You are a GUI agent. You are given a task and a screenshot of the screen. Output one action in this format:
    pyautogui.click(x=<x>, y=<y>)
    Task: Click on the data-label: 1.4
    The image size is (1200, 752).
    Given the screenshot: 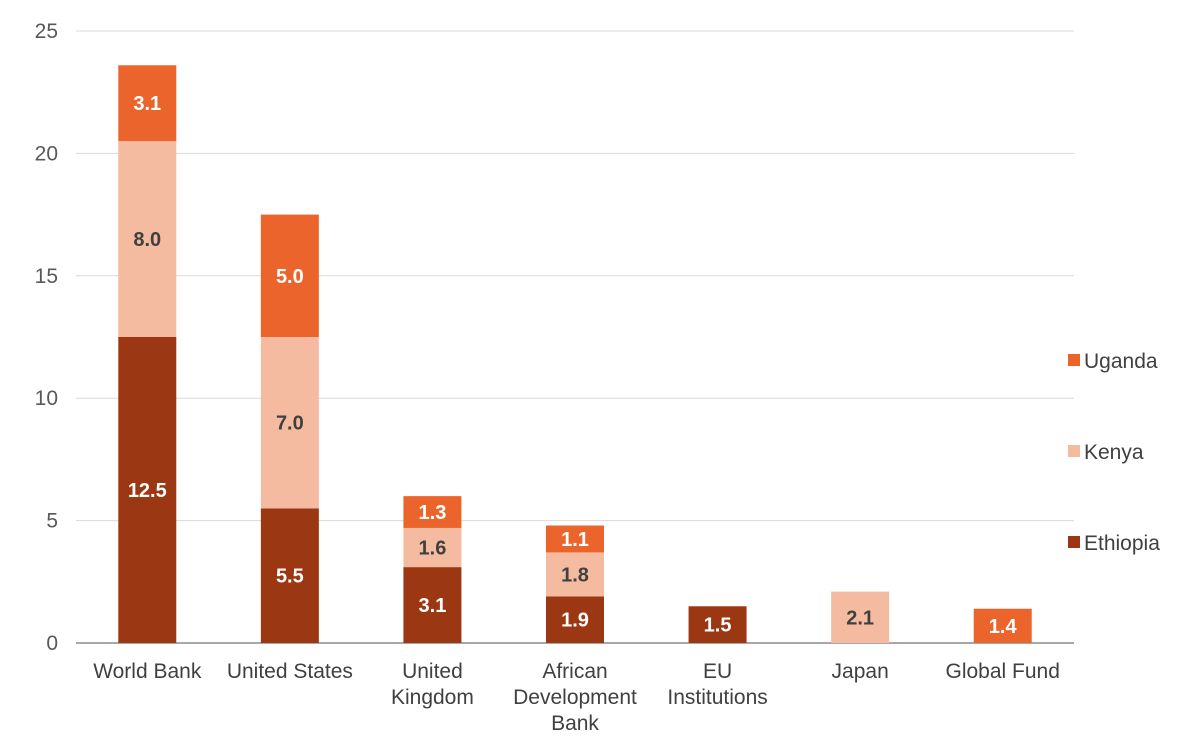 What is the action you would take?
    pyautogui.click(x=1003, y=627)
    